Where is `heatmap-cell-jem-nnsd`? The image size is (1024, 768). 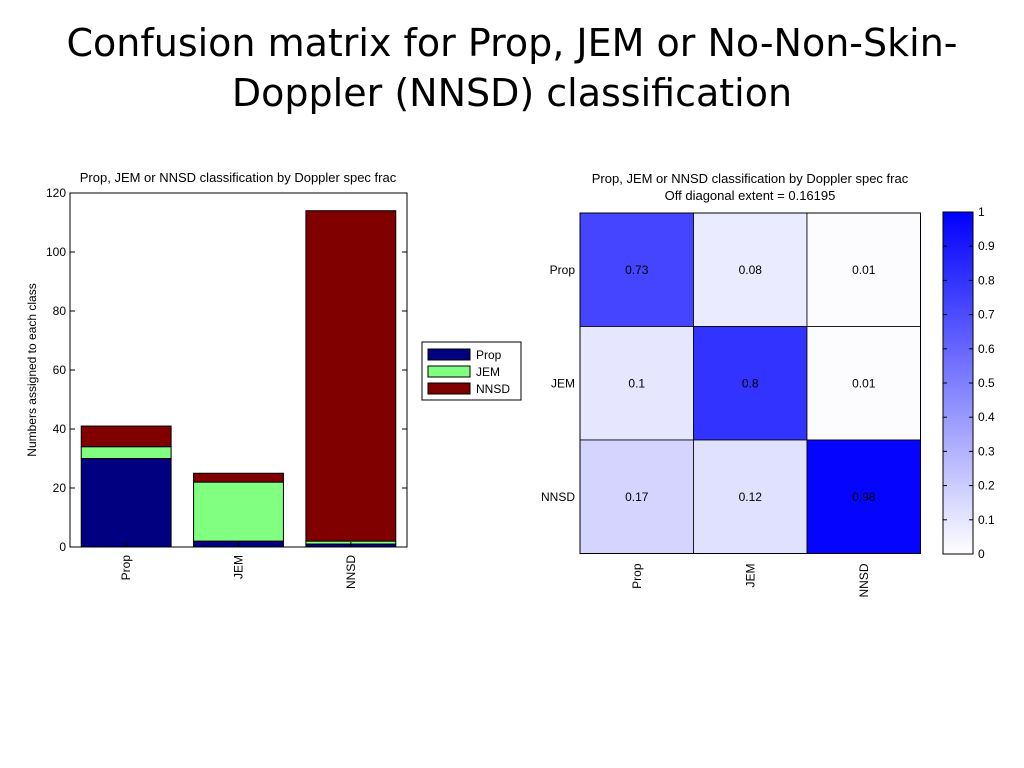
heatmap-cell-jem-nnsd is located at coordinates (863, 383).